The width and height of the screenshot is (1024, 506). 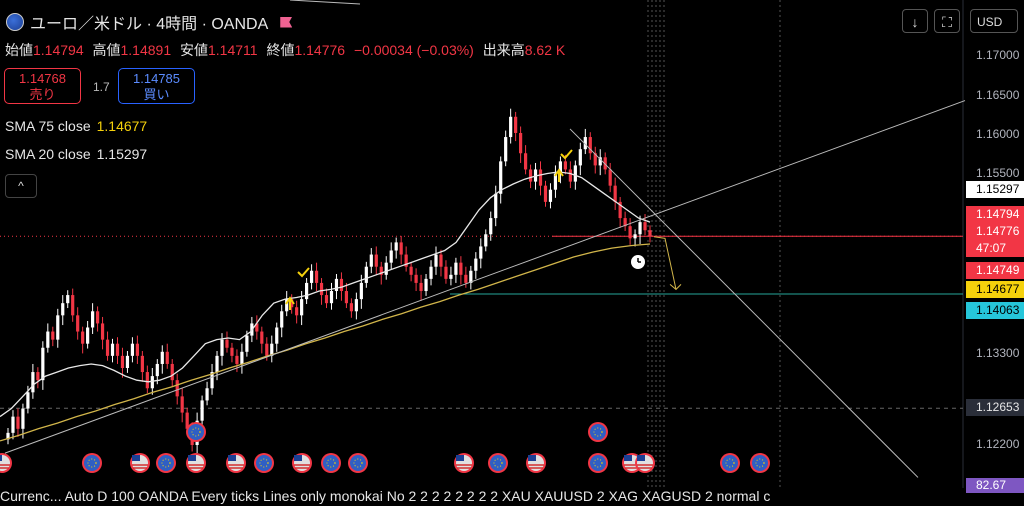 I want to click on indicator-sma20: SMA 20 close 1.15297, so click(x=76, y=154).